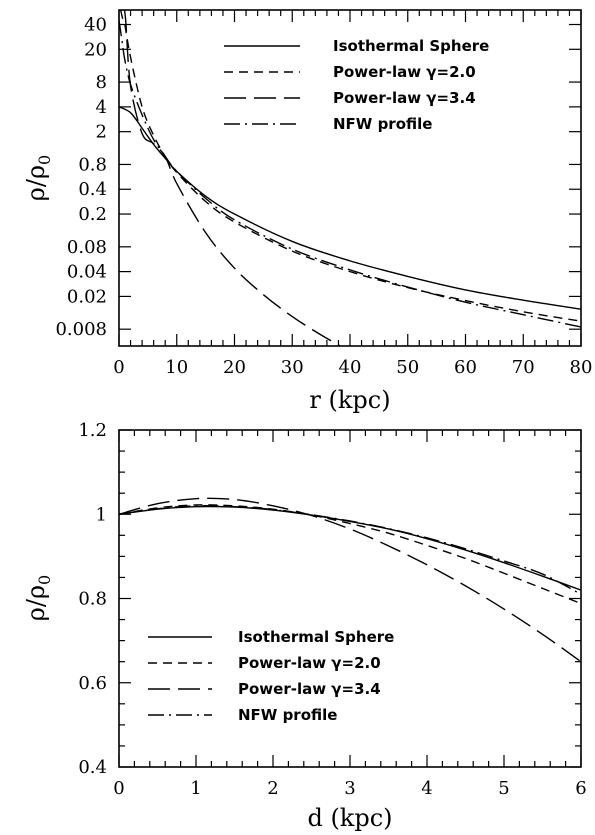 The image size is (595, 835). I want to click on y-tick-label: 1.2, so click(92, 430).